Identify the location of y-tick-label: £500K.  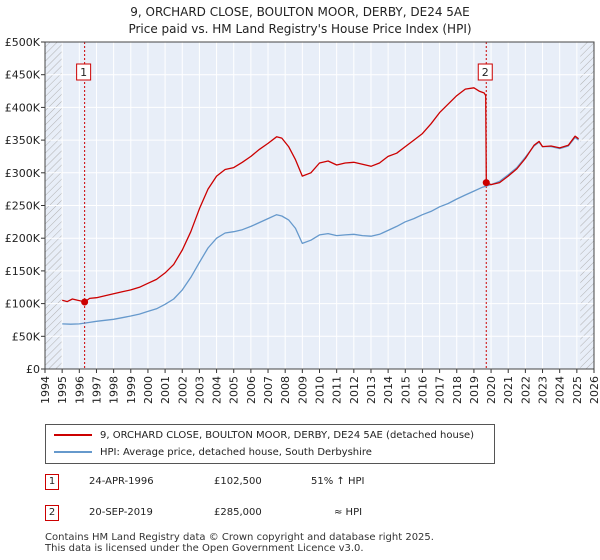
(23, 42).